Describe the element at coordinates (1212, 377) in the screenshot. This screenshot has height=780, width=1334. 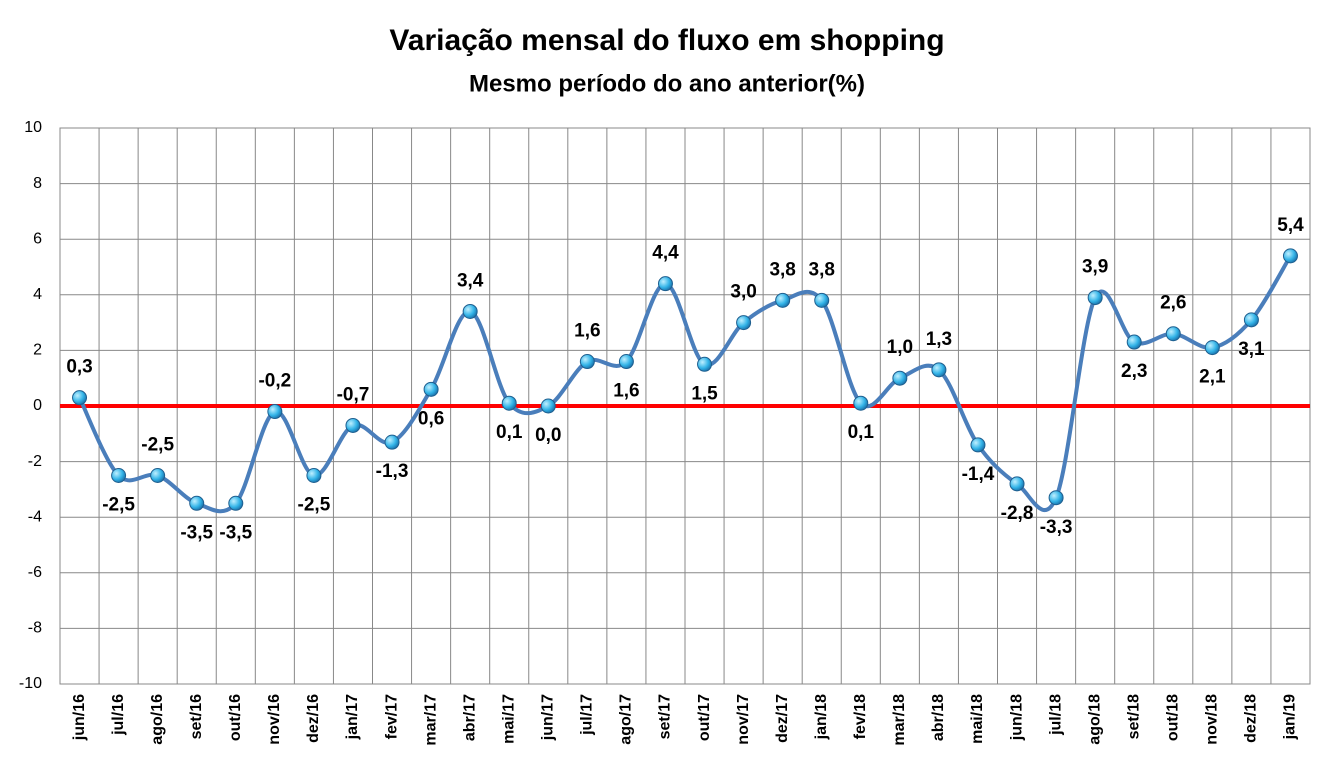
I see `data-label: 2,1` at that location.